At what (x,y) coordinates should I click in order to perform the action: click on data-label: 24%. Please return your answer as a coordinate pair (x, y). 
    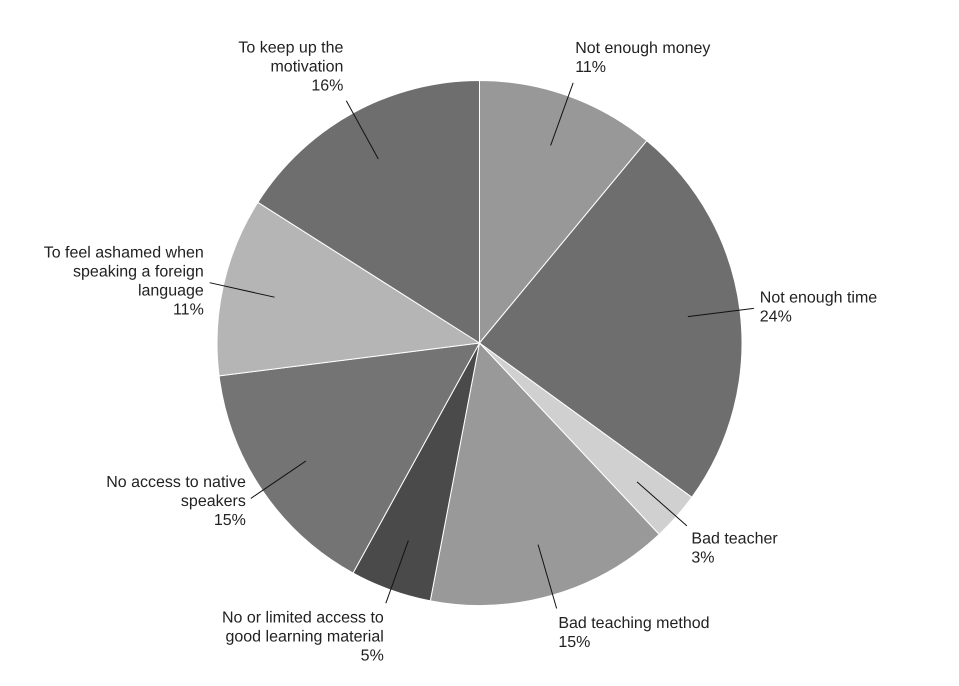
    Looking at the image, I should click on (776, 317).